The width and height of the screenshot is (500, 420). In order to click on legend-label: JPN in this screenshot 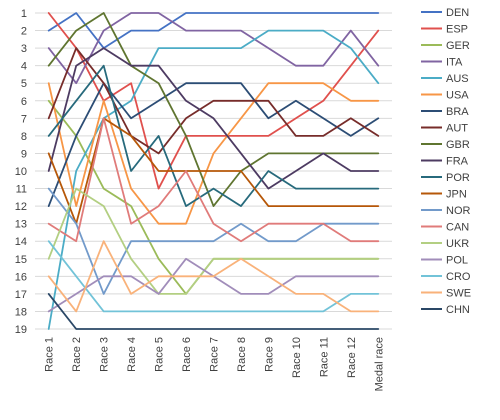, I will do `click(456, 195)`.